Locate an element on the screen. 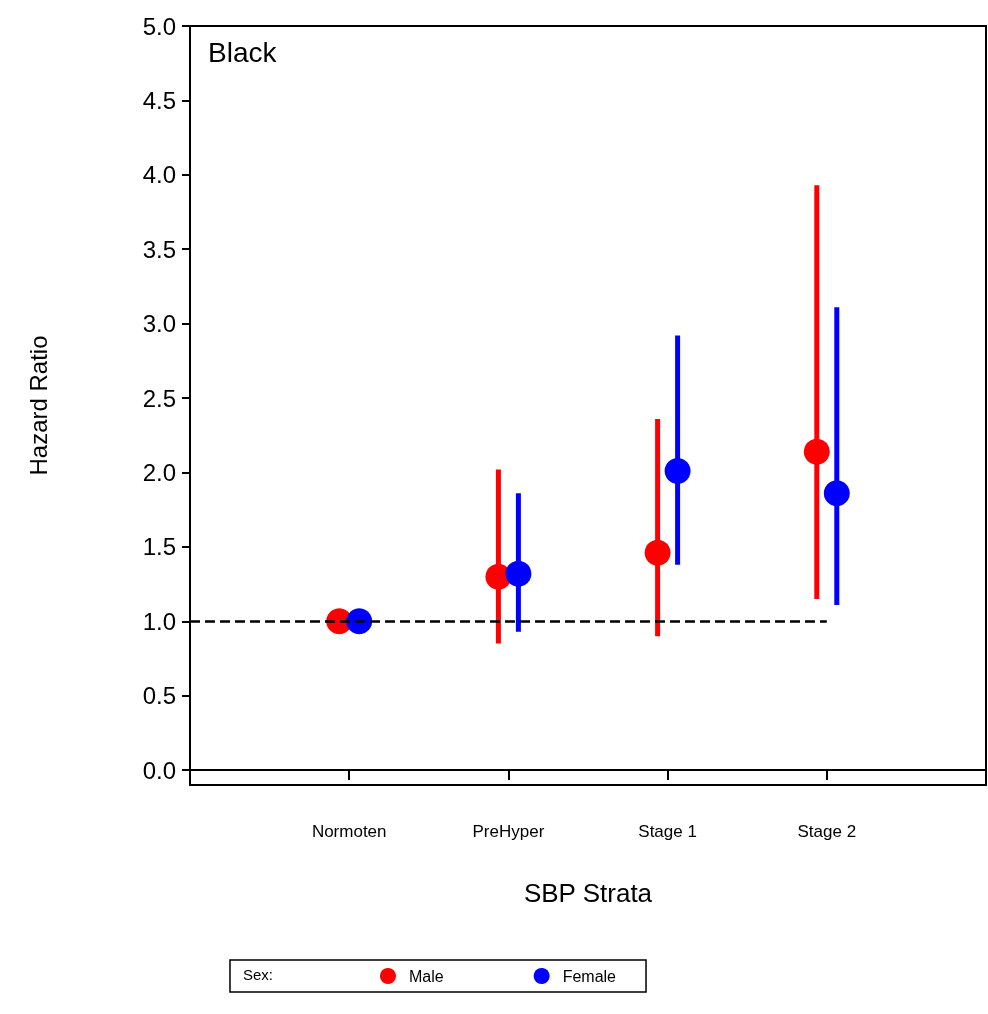  legend-label: Female is located at coordinates (589, 976).